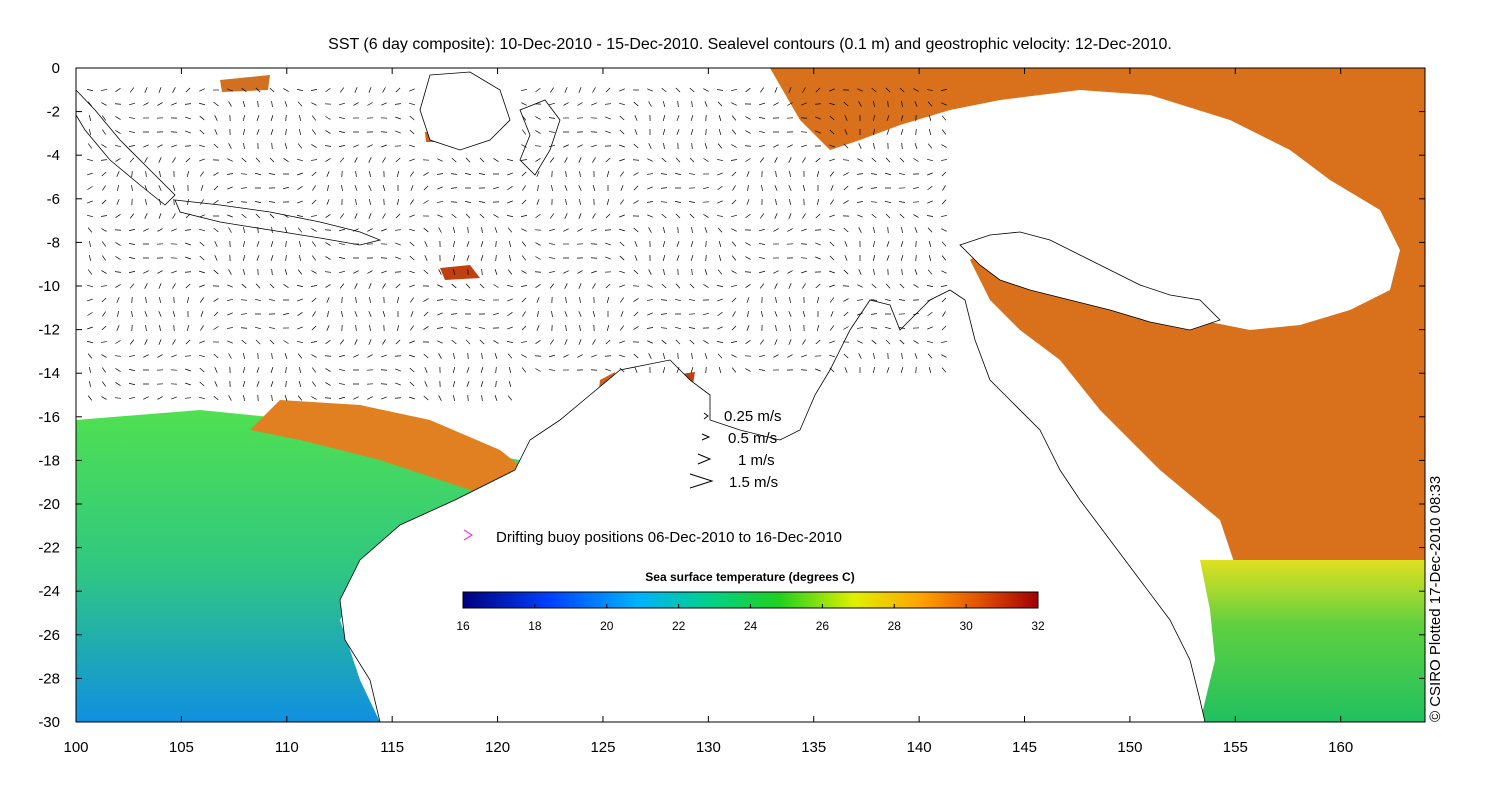 The image size is (1500, 790). Describe the element at coordinates (813, 747) in the screenshot. I see `x-tick-label: 135` at that location.